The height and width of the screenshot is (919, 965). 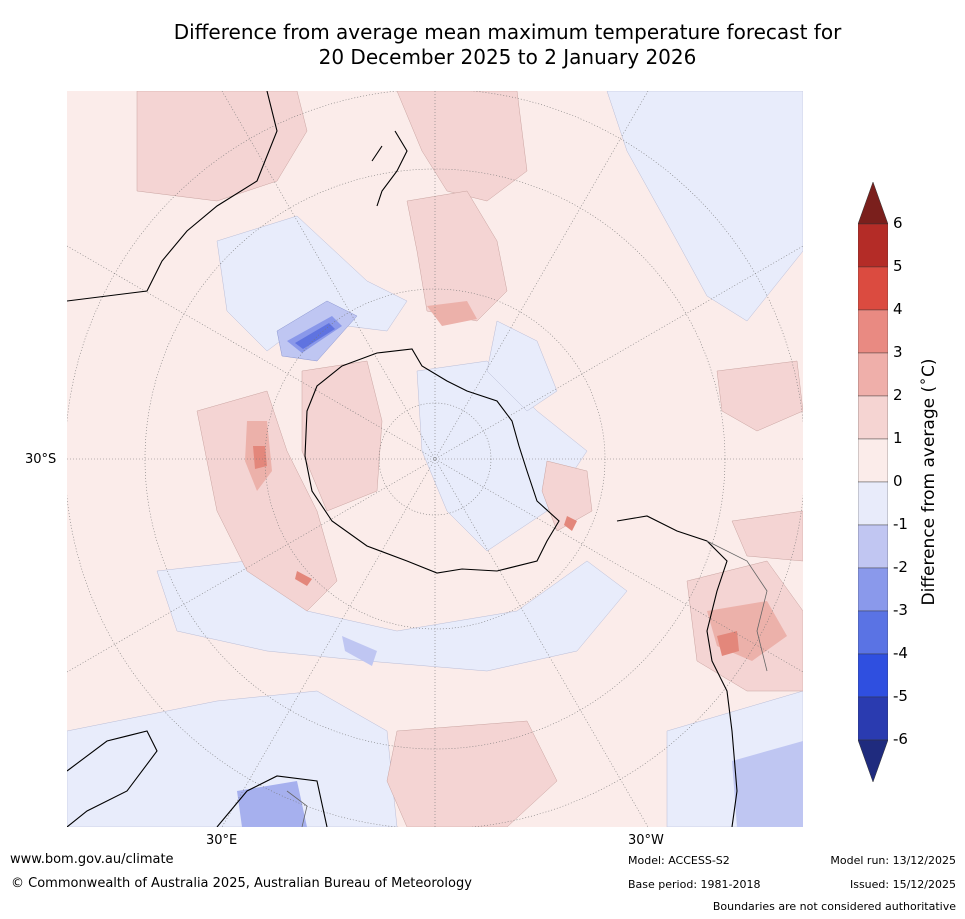 I want to click on colorbar-tick-label: -4, so click(x=900, y=653).